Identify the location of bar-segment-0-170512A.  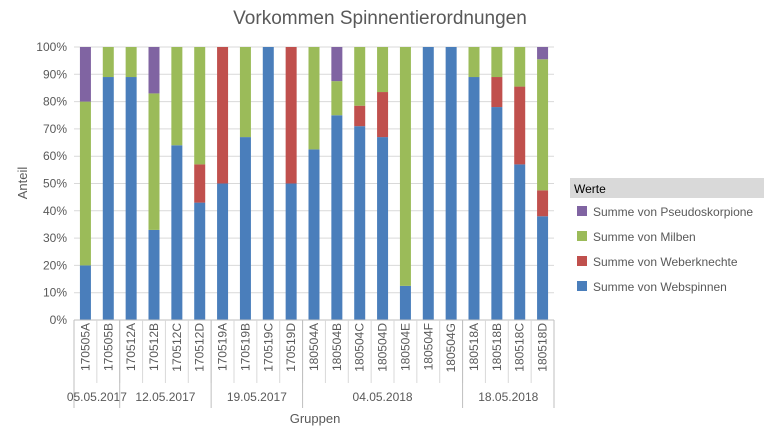
(131, 198).